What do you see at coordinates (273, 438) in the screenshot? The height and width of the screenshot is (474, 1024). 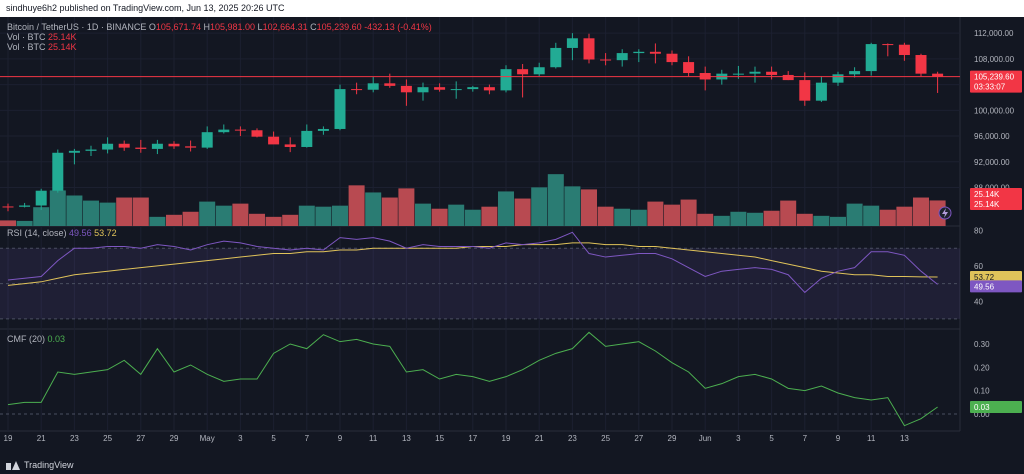 I see `date-tick-label: 5` at bounding box center [273, 438].